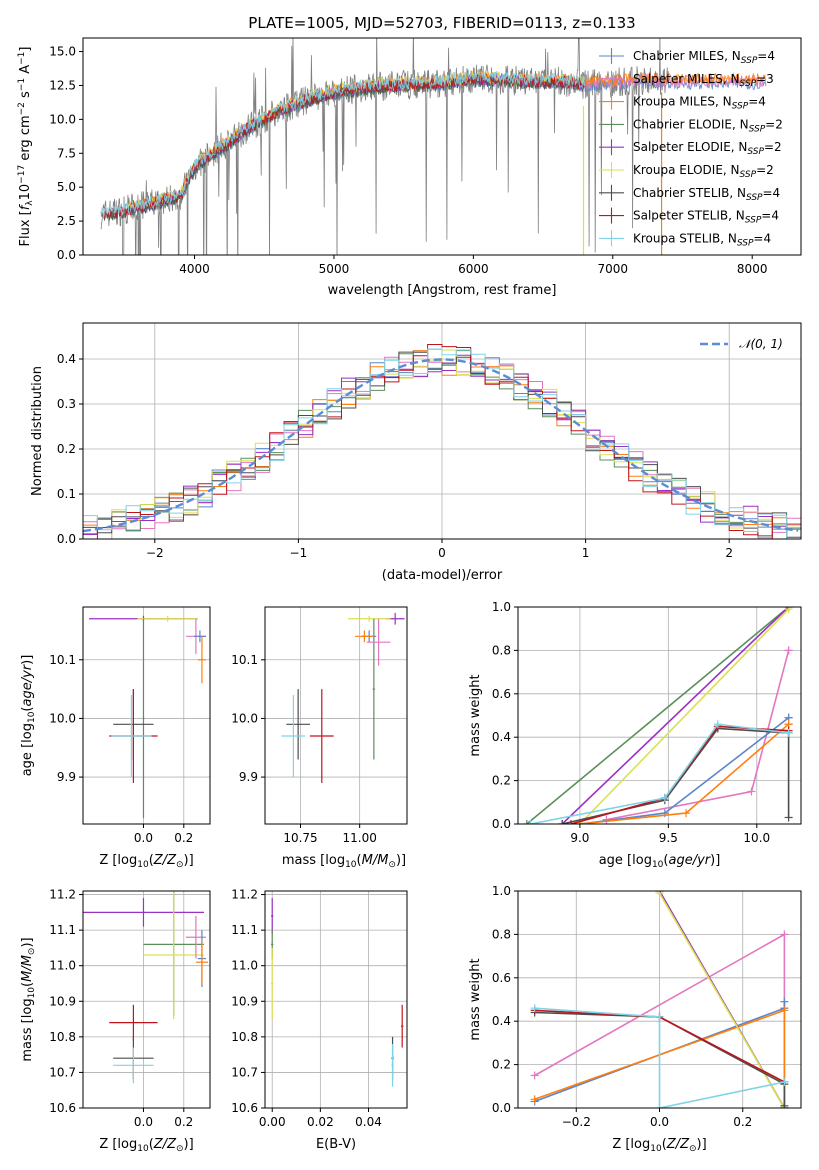 This screenshot has height=1170, width=819. What do you see at coordinates (579, 838) in the screenshot?
I see `x-tick-label: 9.0` at bounding box center [579, 838].